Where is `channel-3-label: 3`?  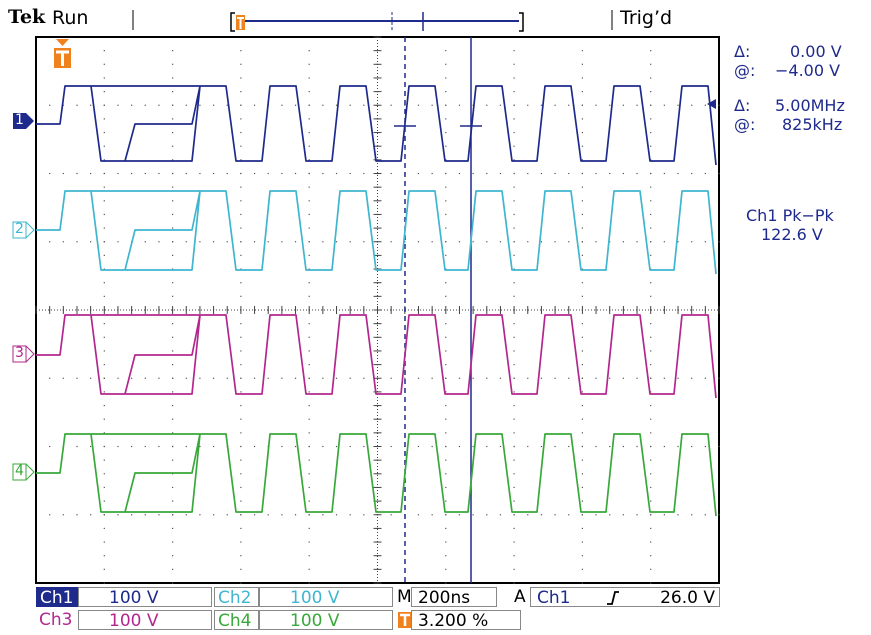
channel-3-label: 3 is located at coordinates (19, 353).